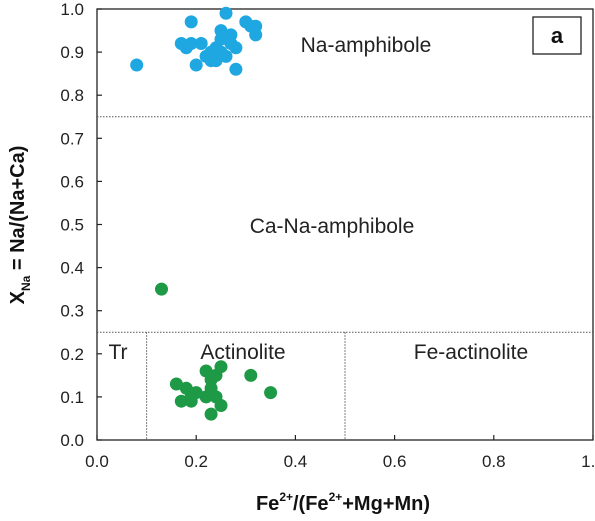 This screenshot has height=521, width=595. What do you see at coordinates (196, 461) in the screenshot?
I see `x-tick-label: 0.2` at bounding box center [196, 461].